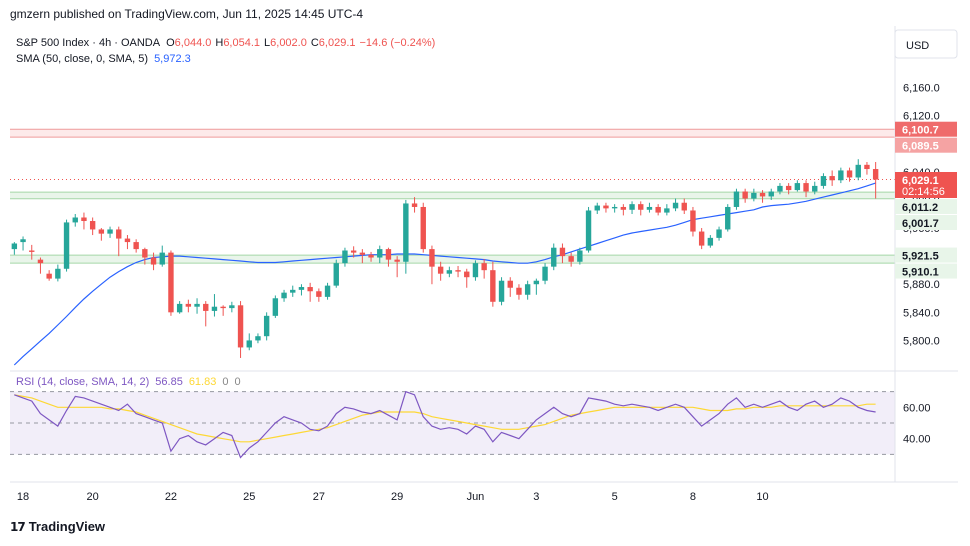  What do you see at coordinates (57, 526) in the screenshot?
I see `tradingview-logo: 17 TradingView` at bounding box center [57, 526].